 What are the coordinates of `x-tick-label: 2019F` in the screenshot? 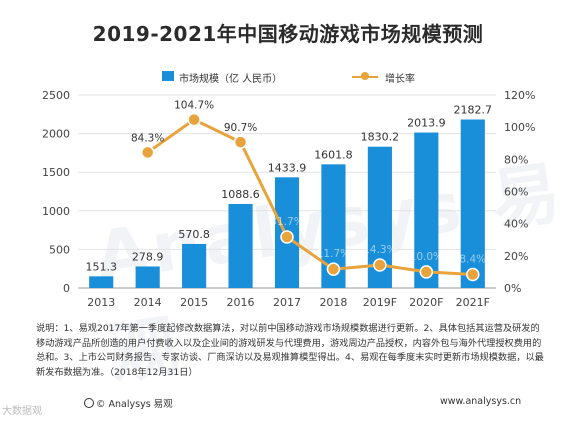 It's located at (380, 302).